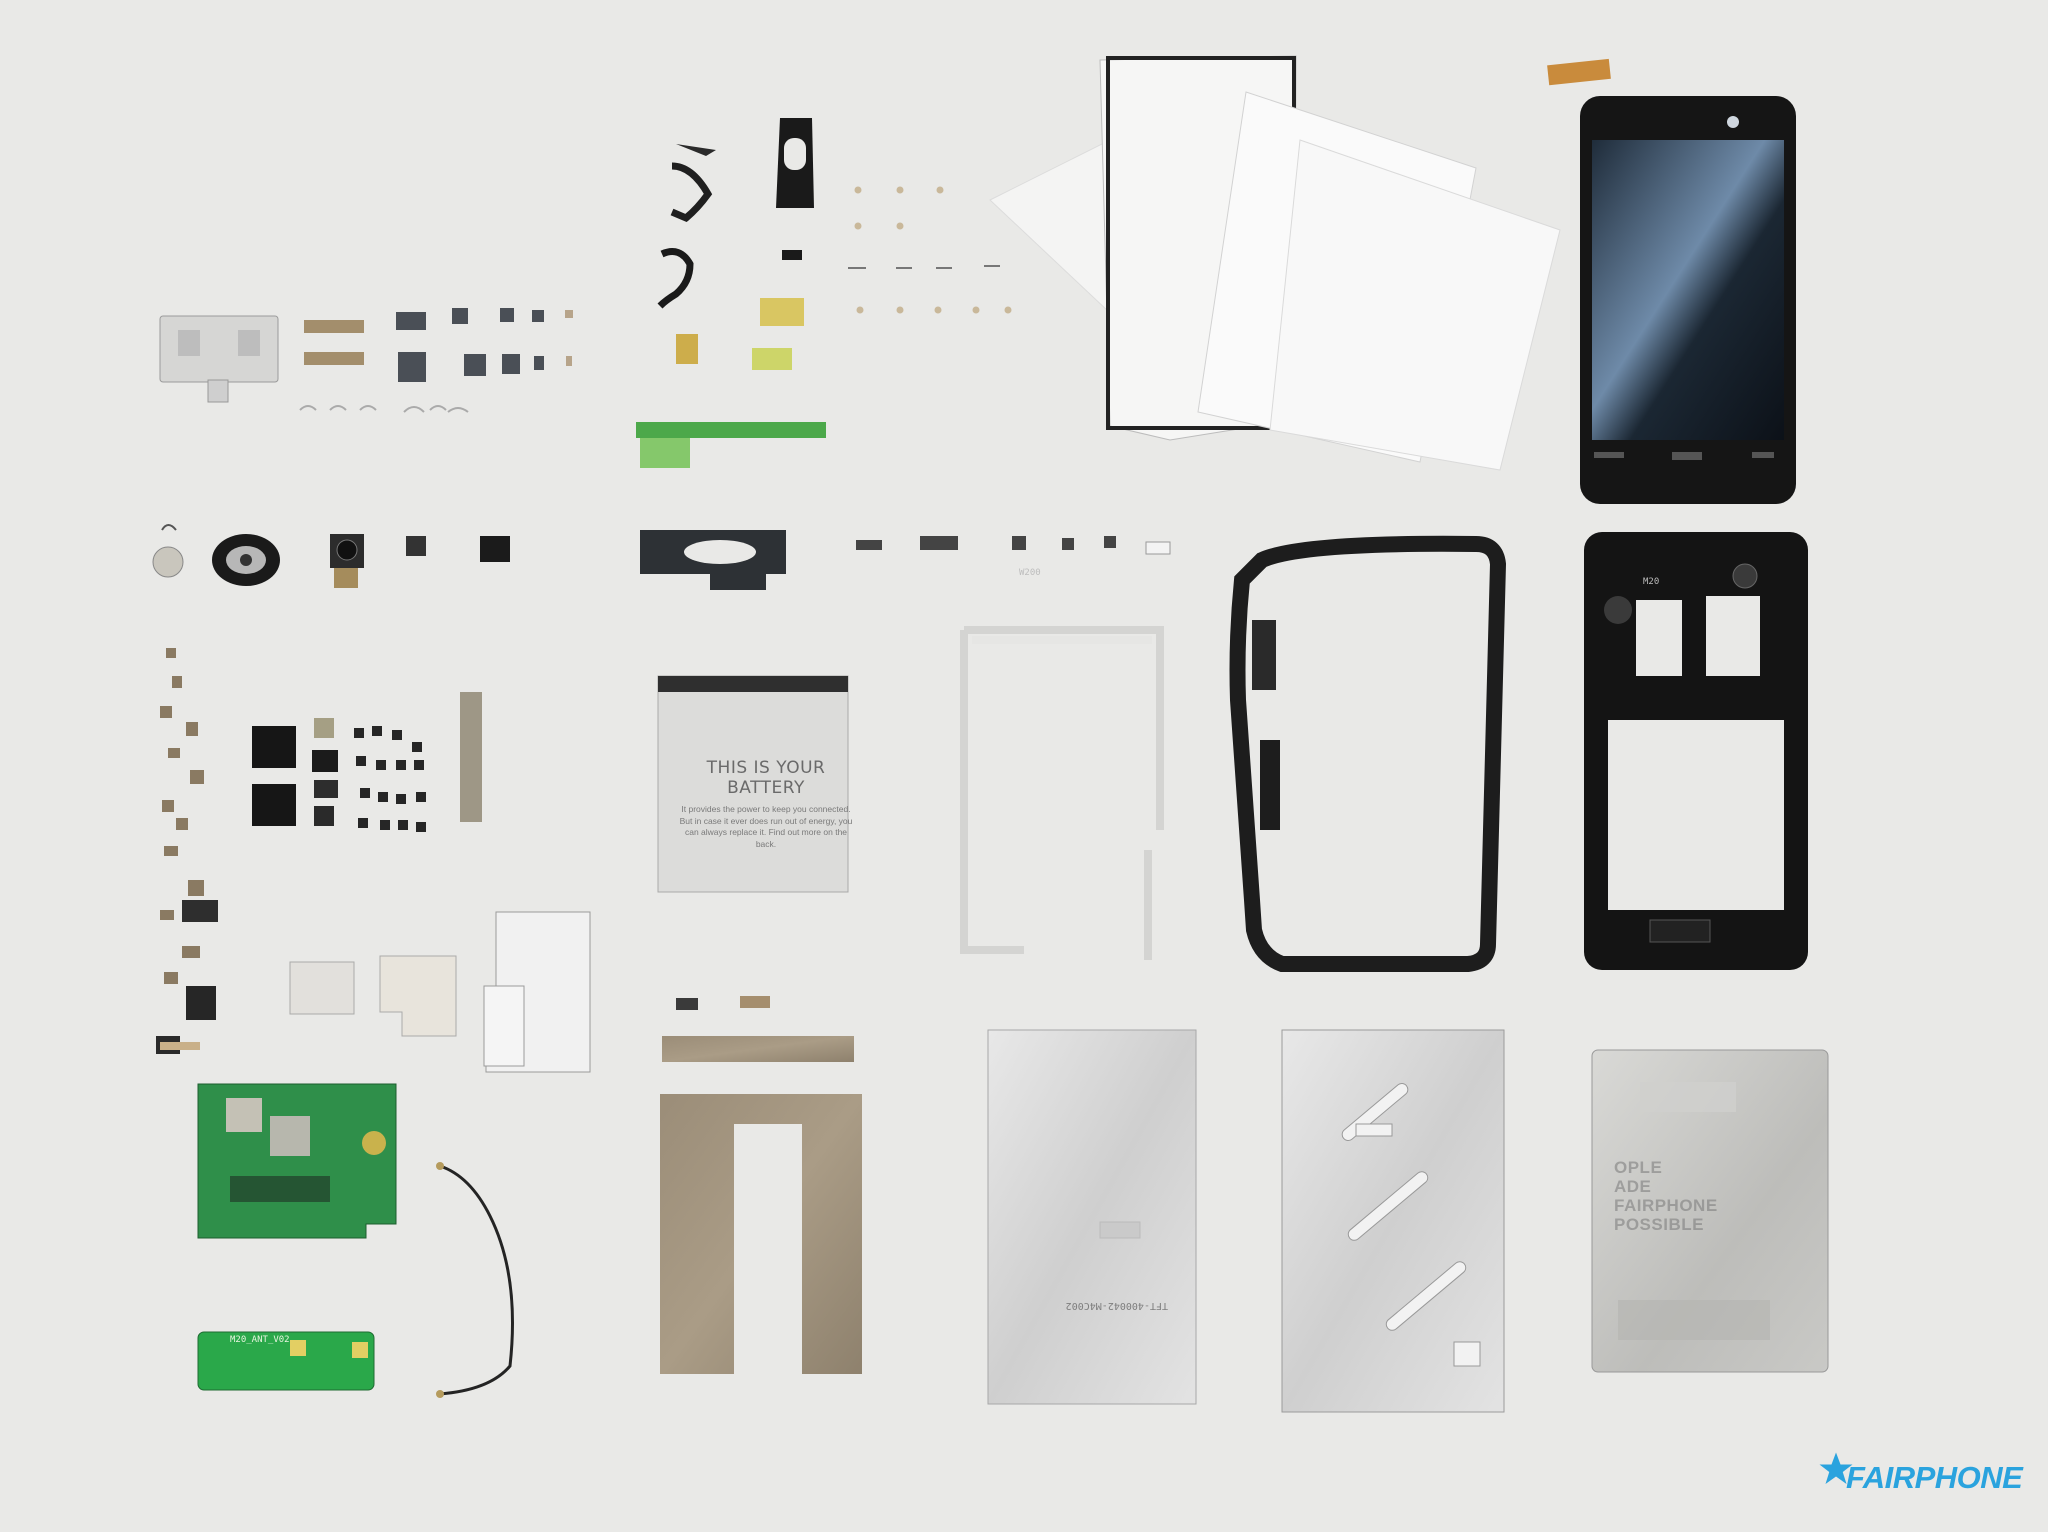  Describe the element at coordinates (286, 1361) in the screenshot. I see `antenna-pcb` at that location.